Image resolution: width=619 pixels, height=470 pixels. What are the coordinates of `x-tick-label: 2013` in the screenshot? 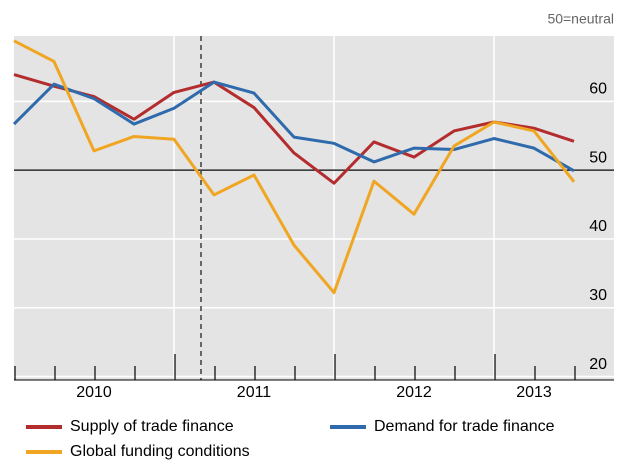 It's located at (534, 392).